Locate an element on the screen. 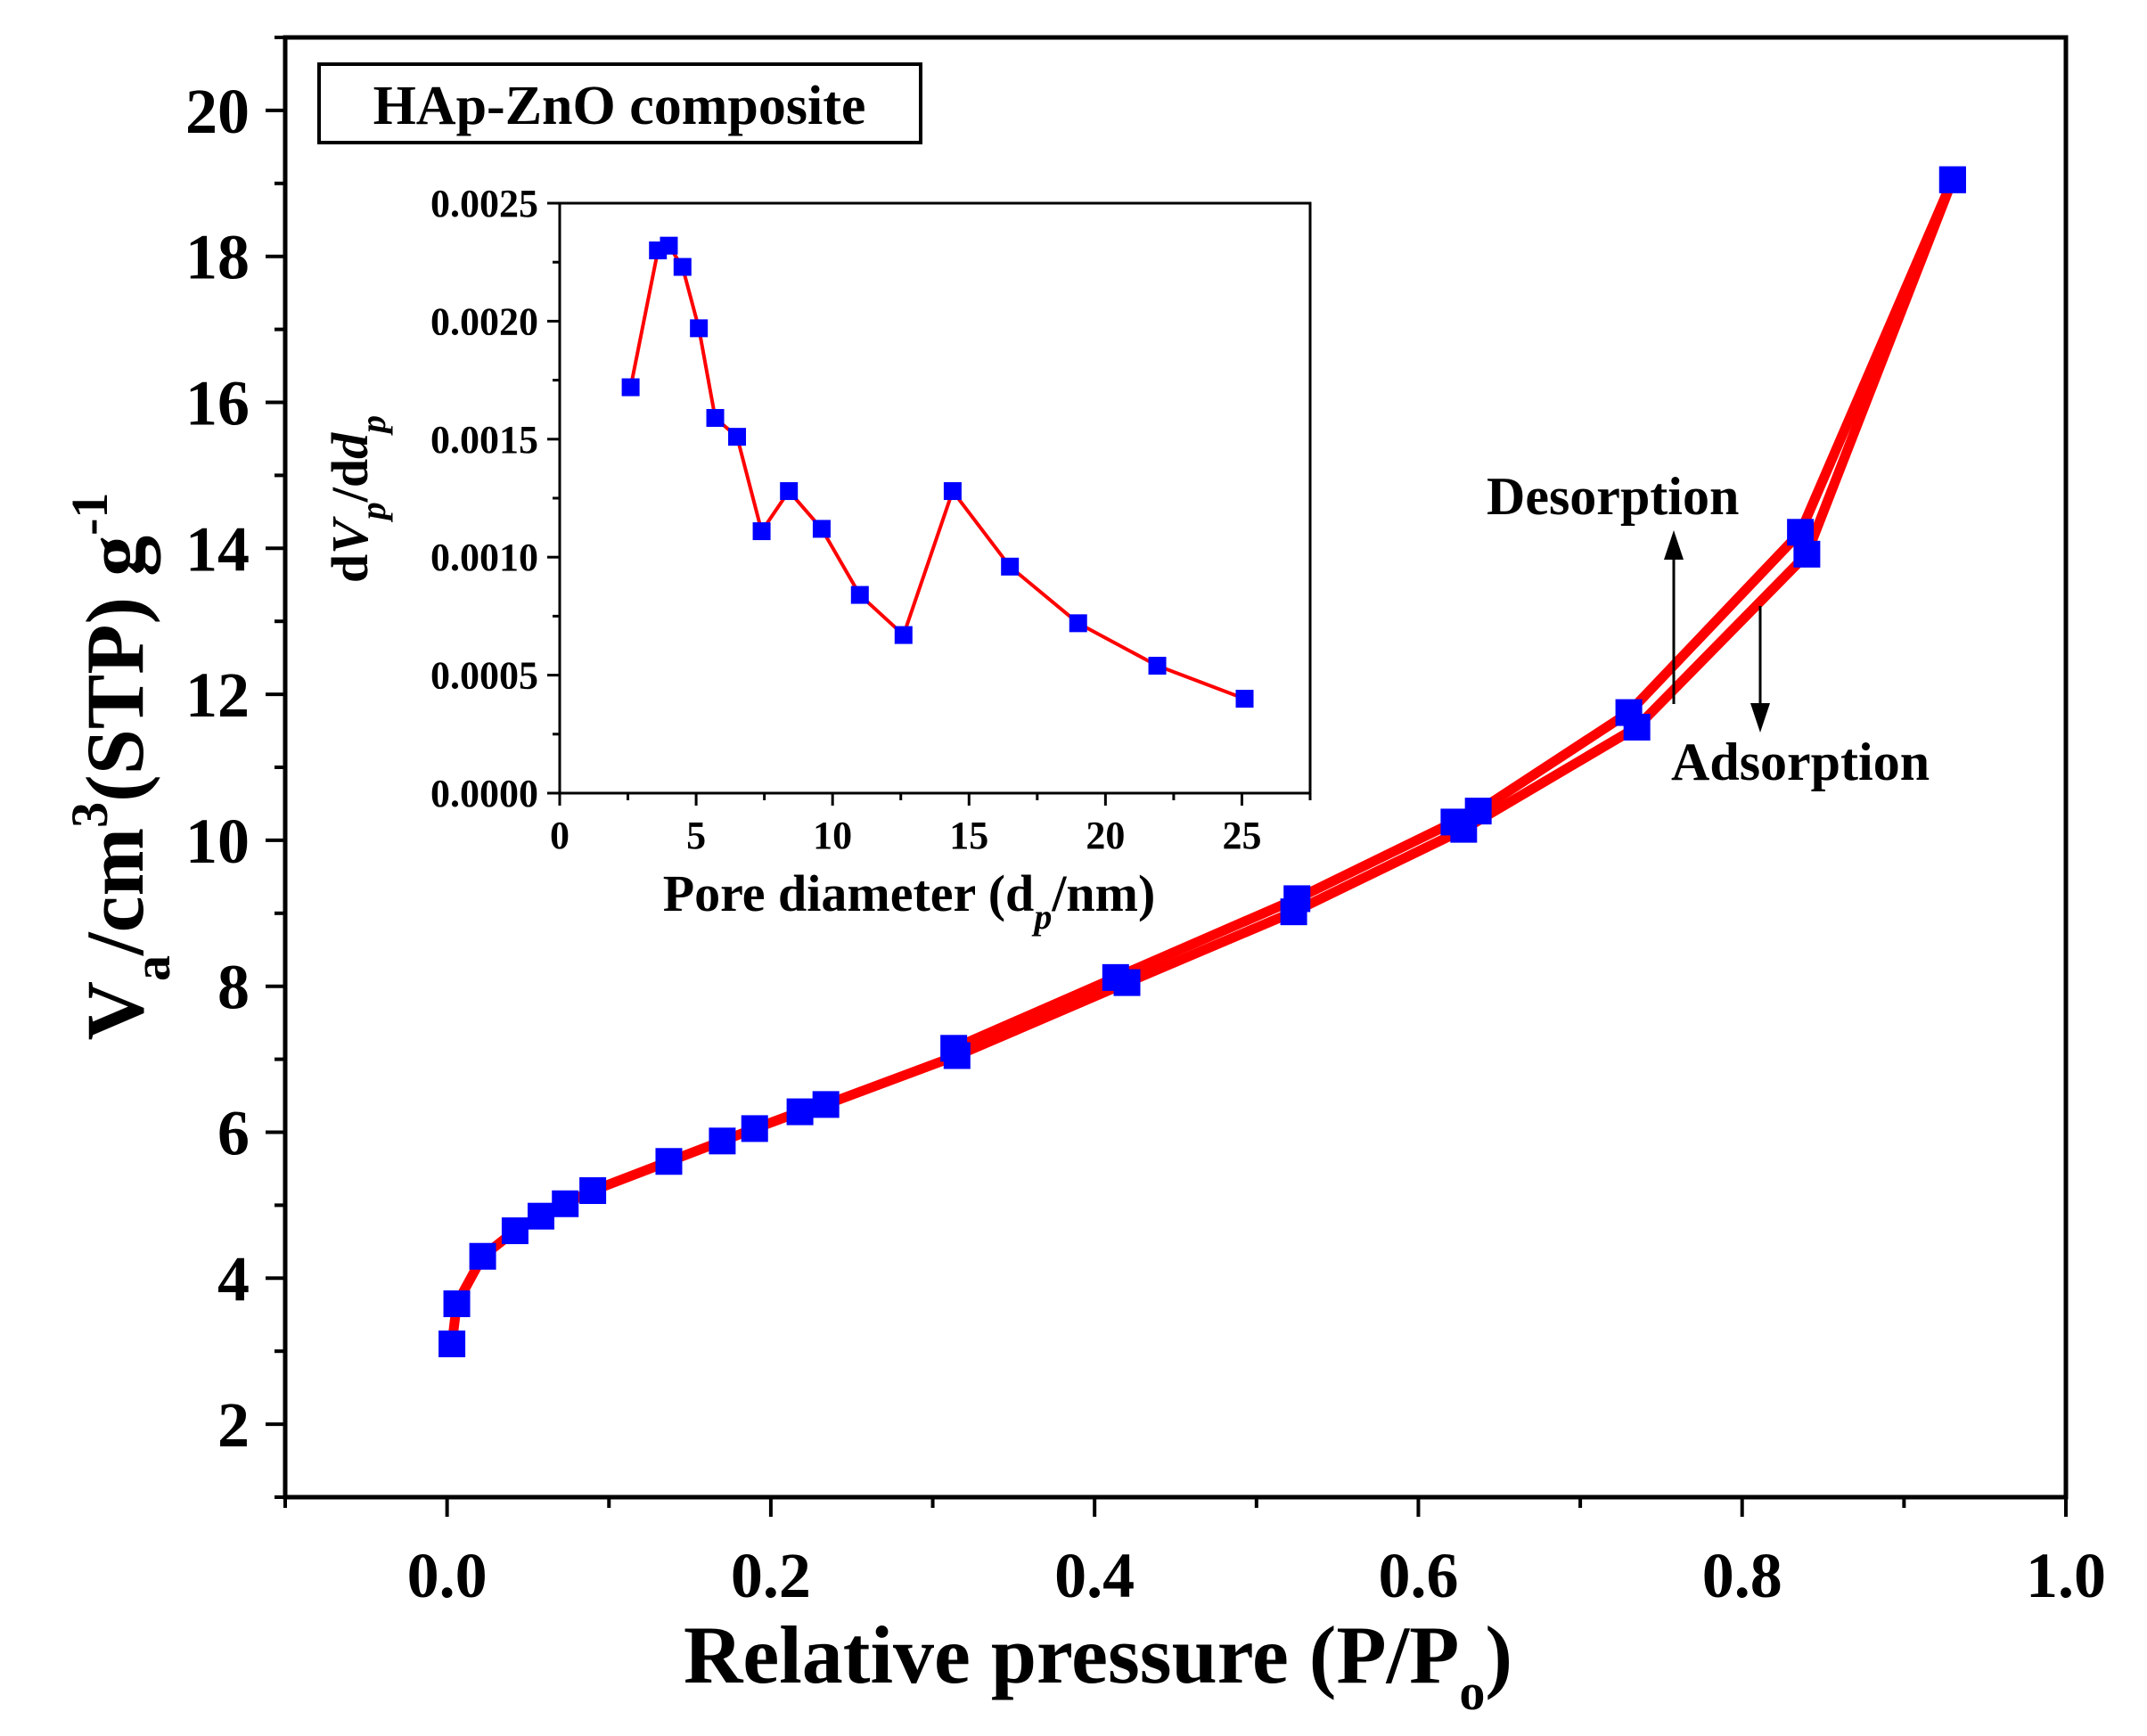  main-y-title-exp: 3 is located at coordinates (90, 815).